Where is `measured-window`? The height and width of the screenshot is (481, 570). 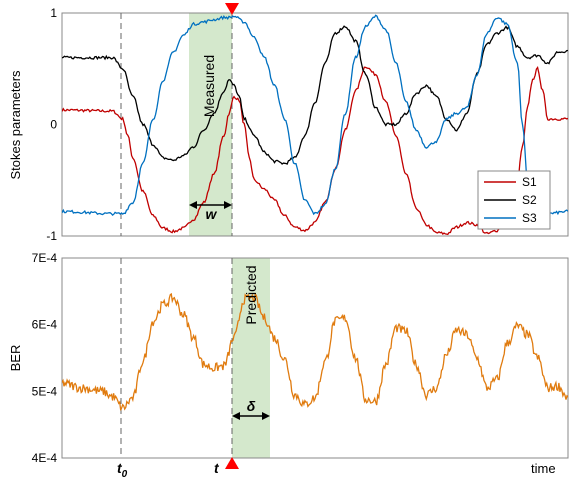 measured-window is located at coordinates (210, 124).